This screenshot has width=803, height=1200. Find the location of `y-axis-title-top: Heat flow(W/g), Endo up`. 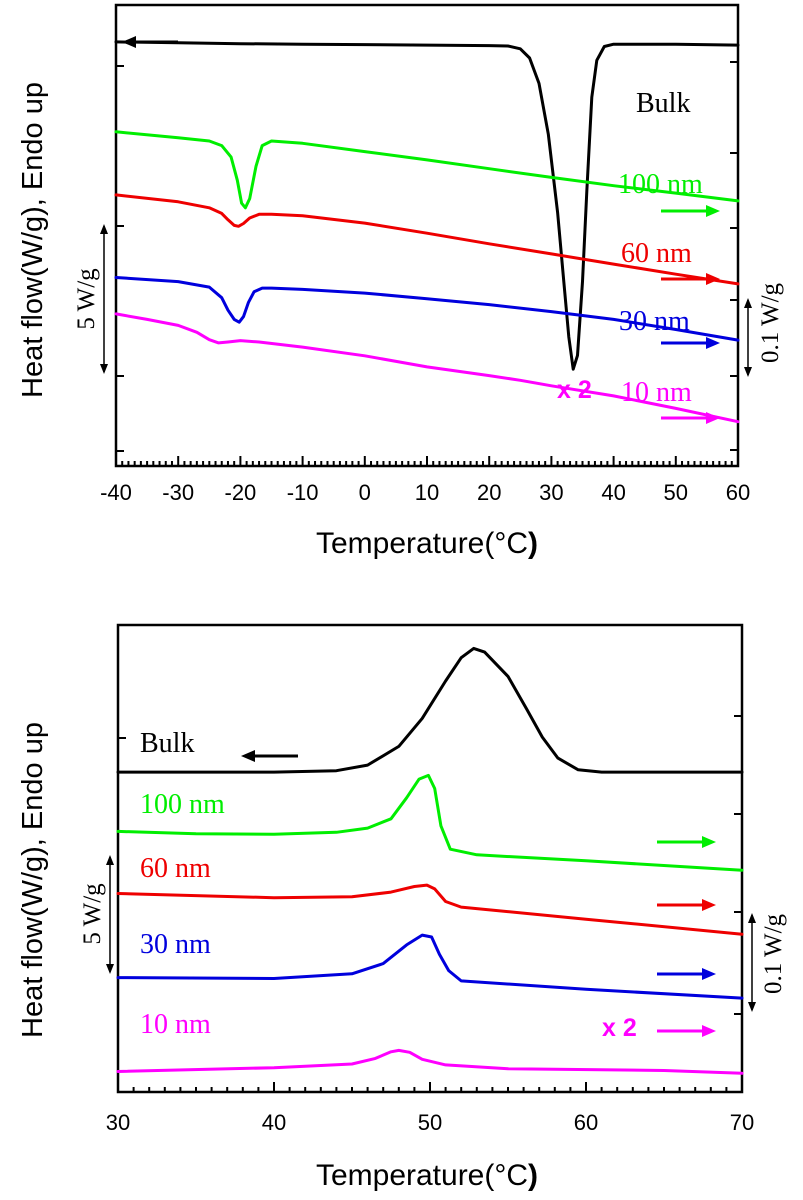

y-axis-title-top: Heat flow(W/g), Endo up is located at coordinates (33, 240).